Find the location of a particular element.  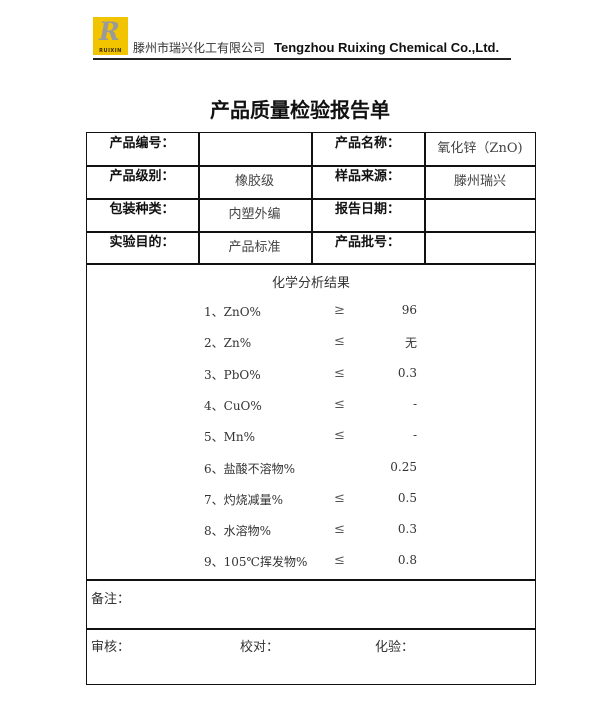

analysis-item: 7、灼烧减量% is located at coordinates (244, 499).